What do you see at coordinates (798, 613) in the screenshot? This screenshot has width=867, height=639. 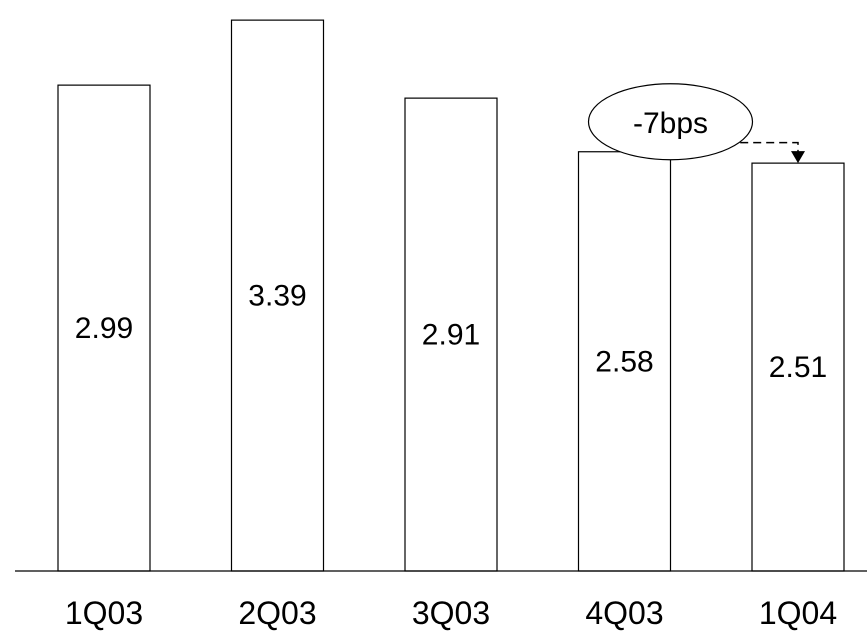 I see `x-tick-label-1q04: 1Q04` at bounding box center [798, 613].